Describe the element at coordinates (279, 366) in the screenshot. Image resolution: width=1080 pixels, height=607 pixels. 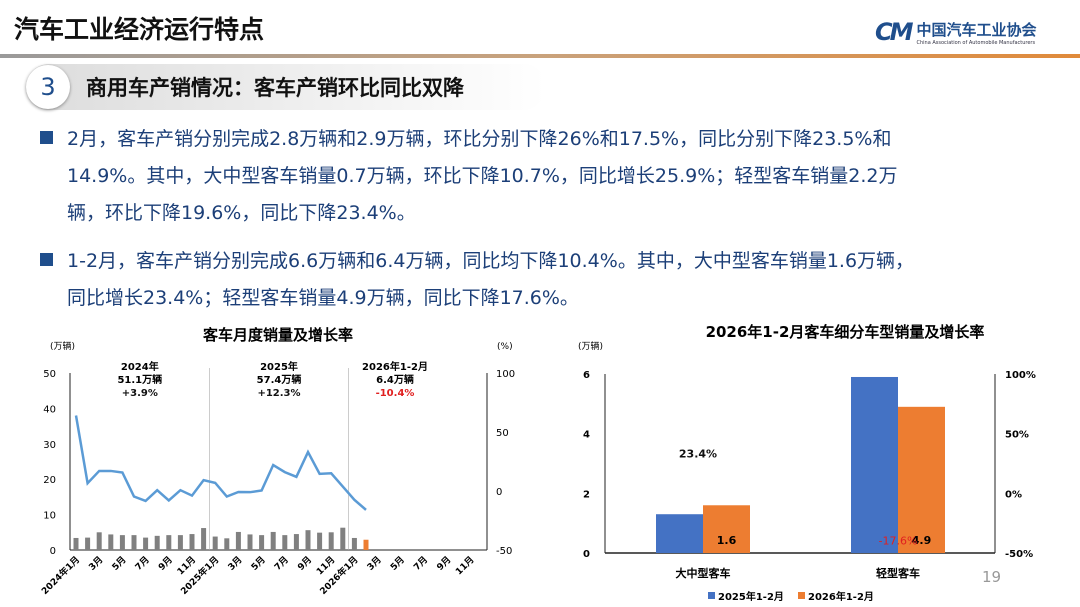
I see `annotation-year: 2025年` at that location.